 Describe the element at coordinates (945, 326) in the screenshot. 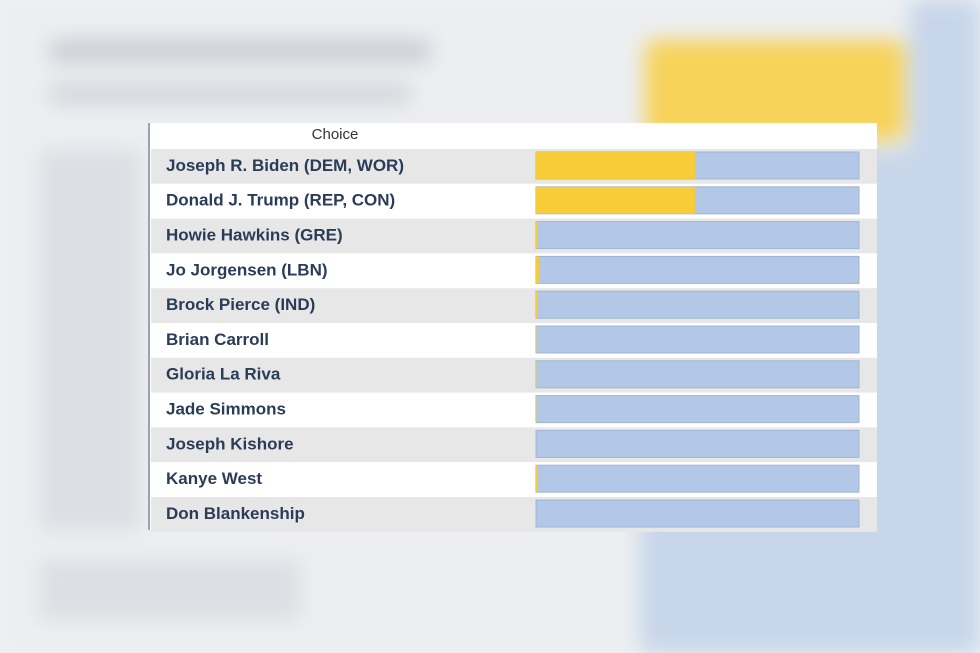

I see `bg-blue-edge` at that location.